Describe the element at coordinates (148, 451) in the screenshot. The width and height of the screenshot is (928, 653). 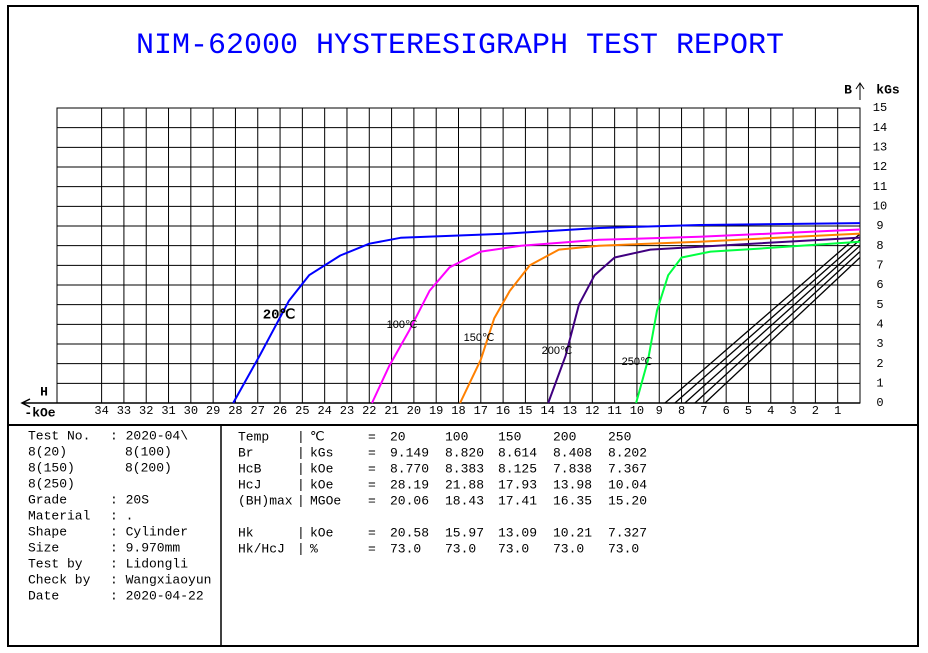
I see `info-value: 8(100)` at that location.